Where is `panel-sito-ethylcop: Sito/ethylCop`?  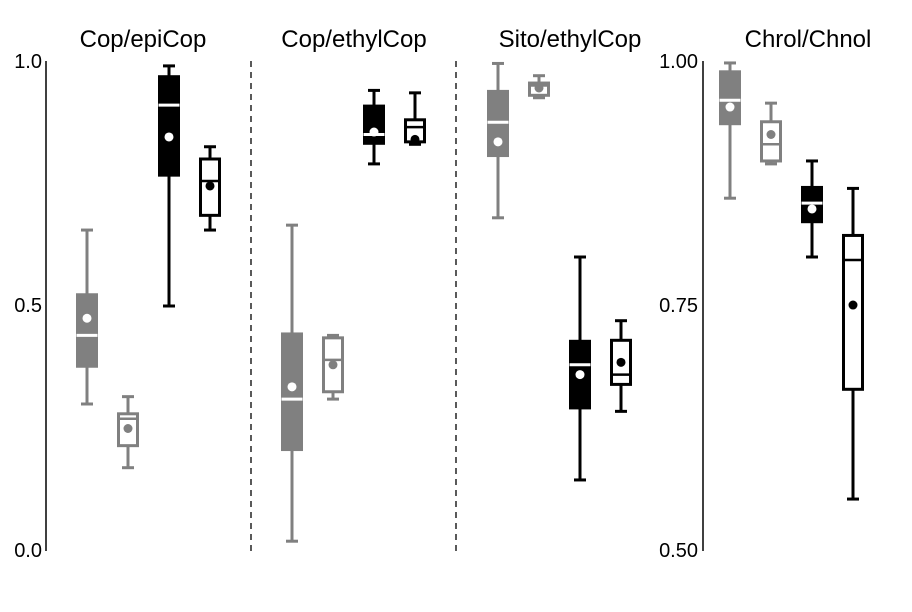 panel-sito-ethylcop: Sito/ethylCop is located at coordinates (564, 254).